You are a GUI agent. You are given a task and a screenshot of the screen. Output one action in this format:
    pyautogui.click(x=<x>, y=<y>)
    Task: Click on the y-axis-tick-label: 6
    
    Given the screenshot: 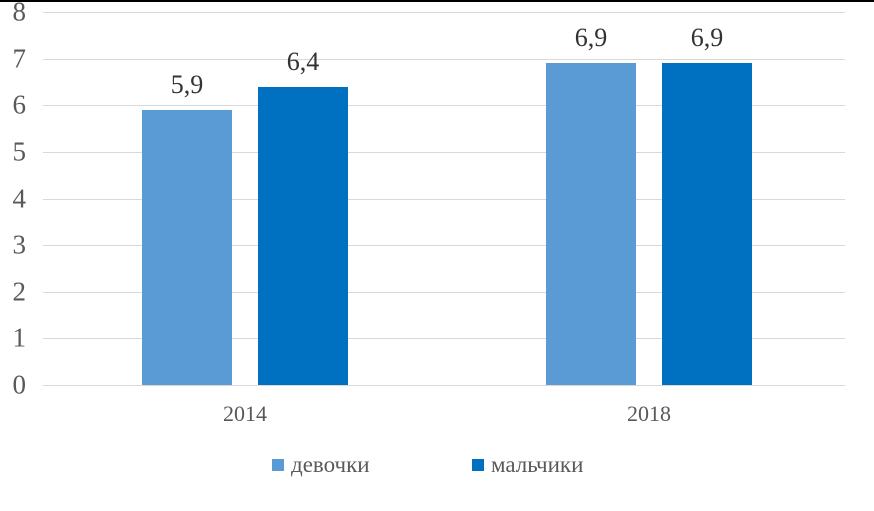 What is the action you would take?
    pyautogui.click(x=19, y=104)
    